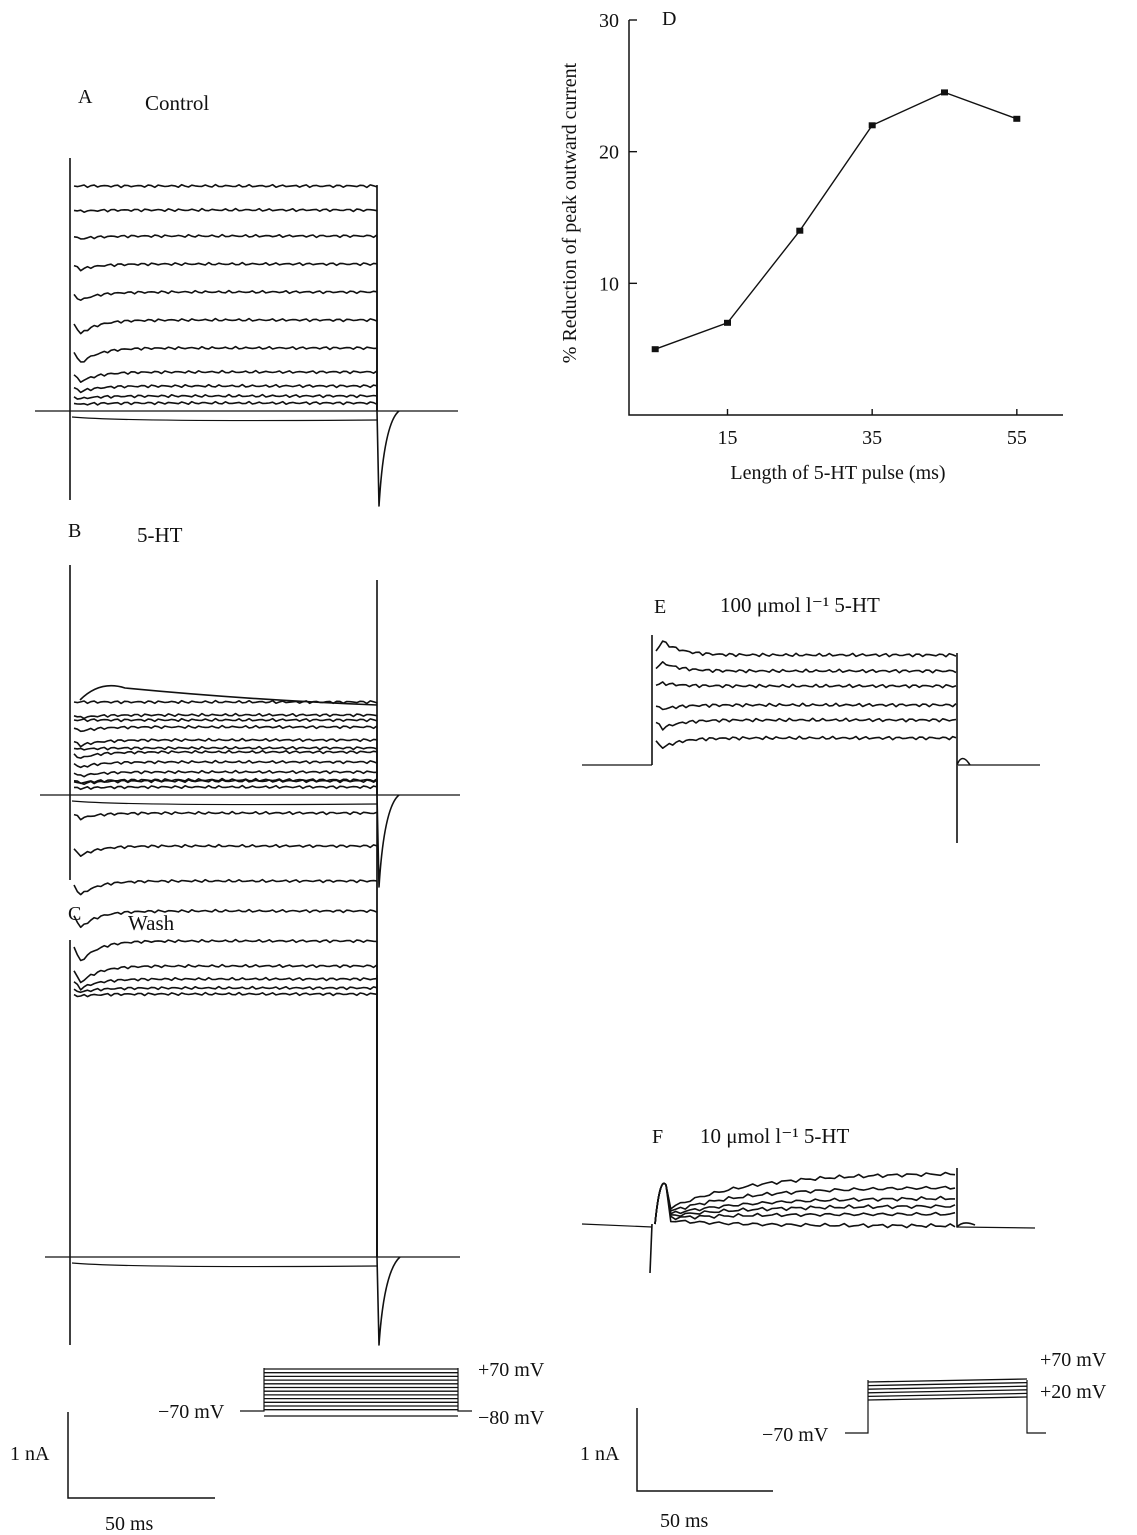 Image resolution: width=1137 pixels, height=1535 pixels. I want to click on voltage-protocol-left: +70 mV −70 mV −80 mV, so click(351, 1394).